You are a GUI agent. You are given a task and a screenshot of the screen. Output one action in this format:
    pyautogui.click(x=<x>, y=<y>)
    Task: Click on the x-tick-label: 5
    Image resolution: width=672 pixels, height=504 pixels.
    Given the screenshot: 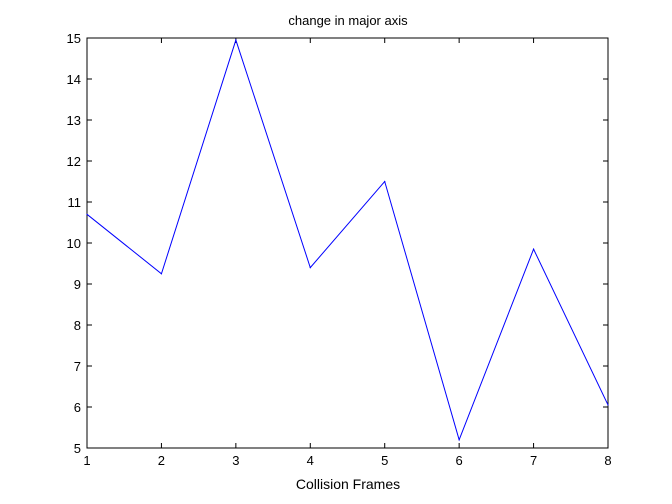 What is the action you would take?
    pyautogui.click(x=384, y=460)
    